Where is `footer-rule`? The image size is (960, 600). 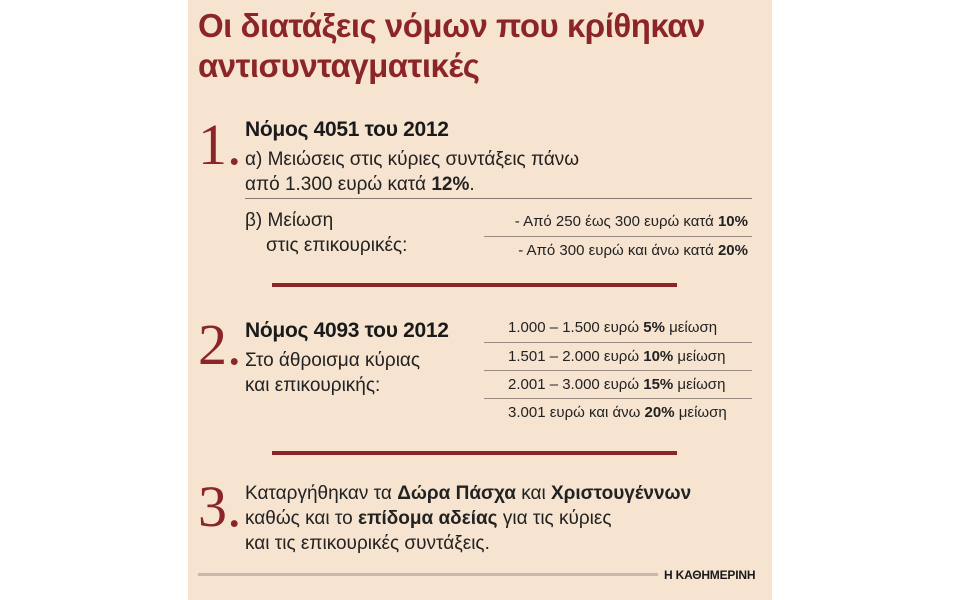
footer-rule is located at coordinates (428, 574).